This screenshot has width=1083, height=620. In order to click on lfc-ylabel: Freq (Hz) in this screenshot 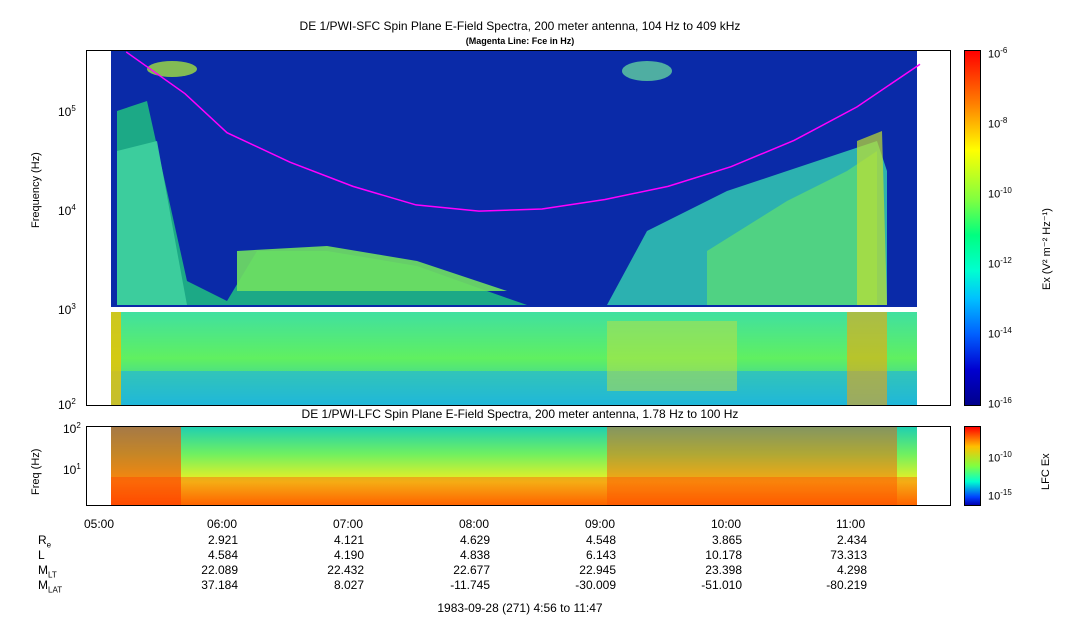, I will do `click(36, 471)`.